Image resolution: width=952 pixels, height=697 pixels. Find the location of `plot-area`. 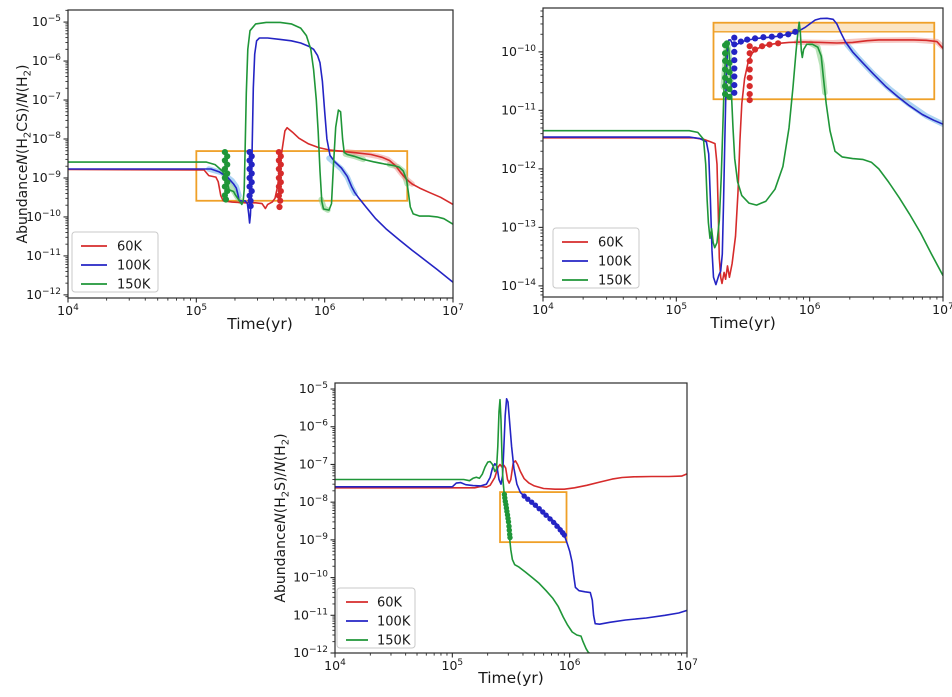

plot-area is located at coordinates (511, 525).